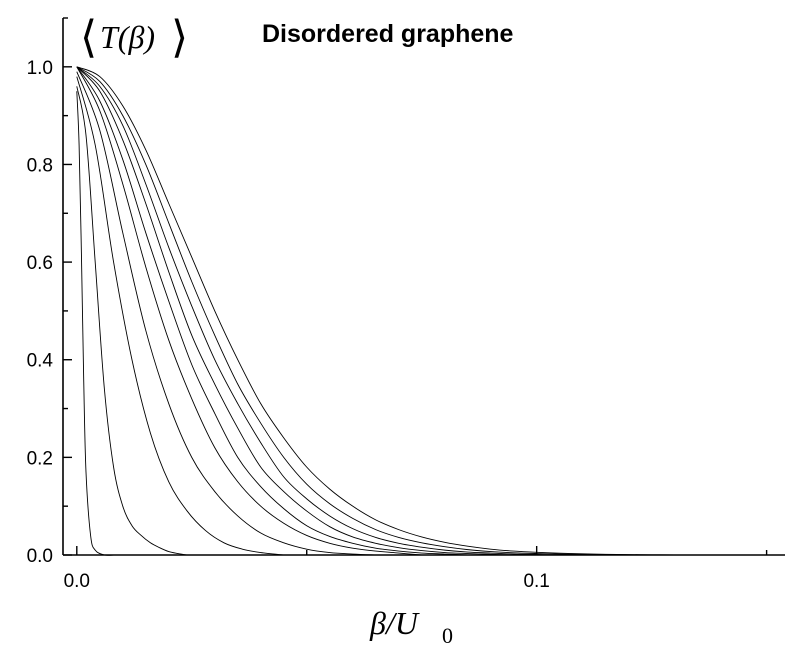  What do you see at coordinates (447, 634) in the screenshot?
I see `x-axis-label-subscript: 0` at bounding box center [447, 634].